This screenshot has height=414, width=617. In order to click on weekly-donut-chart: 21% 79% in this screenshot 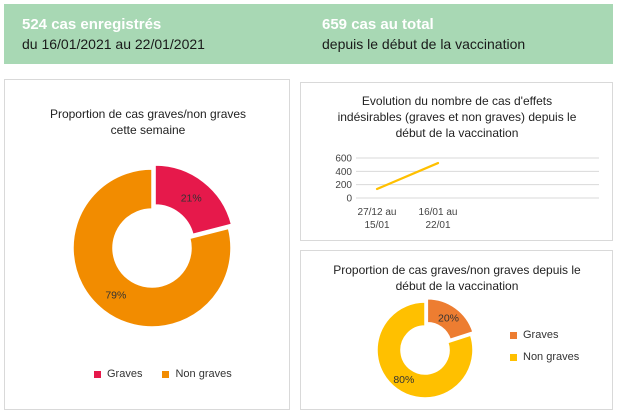, I will do `click(152, 246)`.